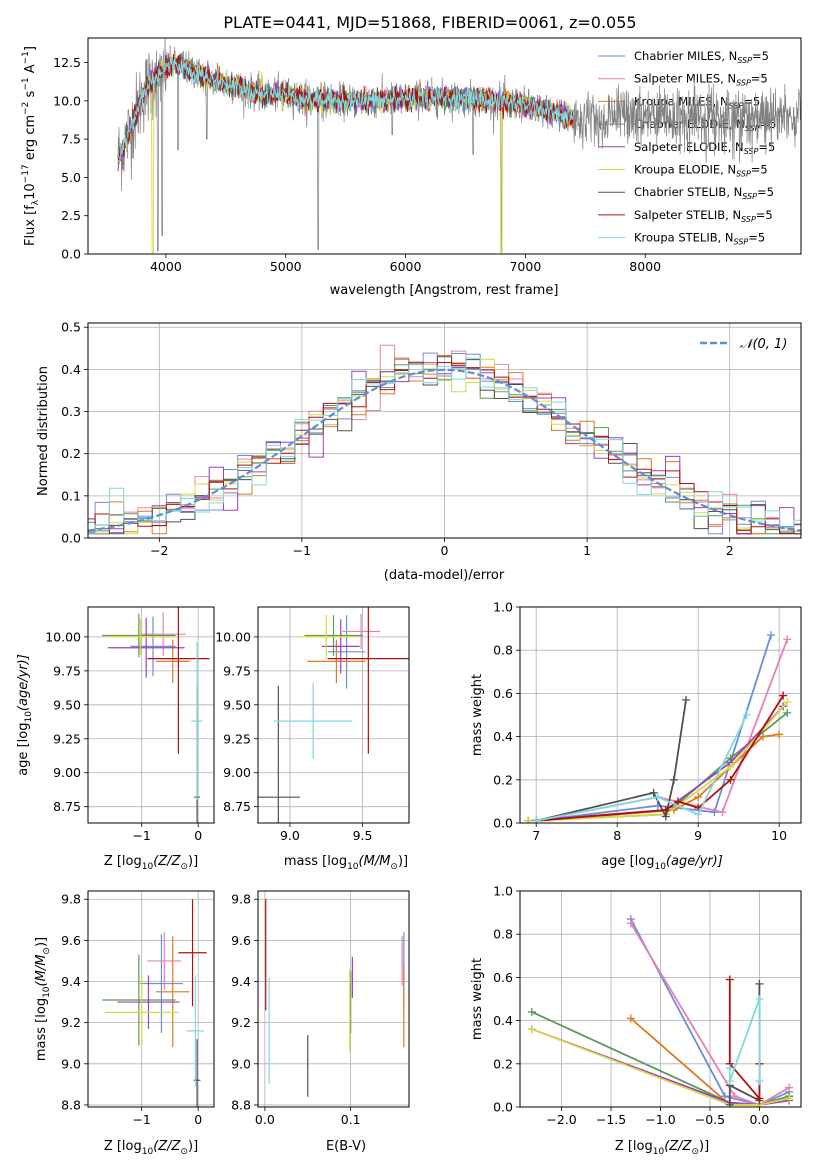 This screenshot has width=819, height=1174. What do you see at coordinates (662, 1148) in the screenshot?
I see `wZ-xlabel: Z [log10(Z/Z⊙)]` at bounding box center [662, 1148].